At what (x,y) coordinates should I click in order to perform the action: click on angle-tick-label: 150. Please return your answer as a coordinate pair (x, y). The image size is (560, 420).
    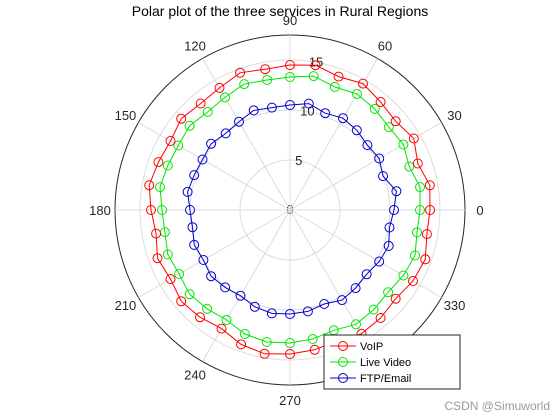
    Looking at the image, I should click on (126, 115).